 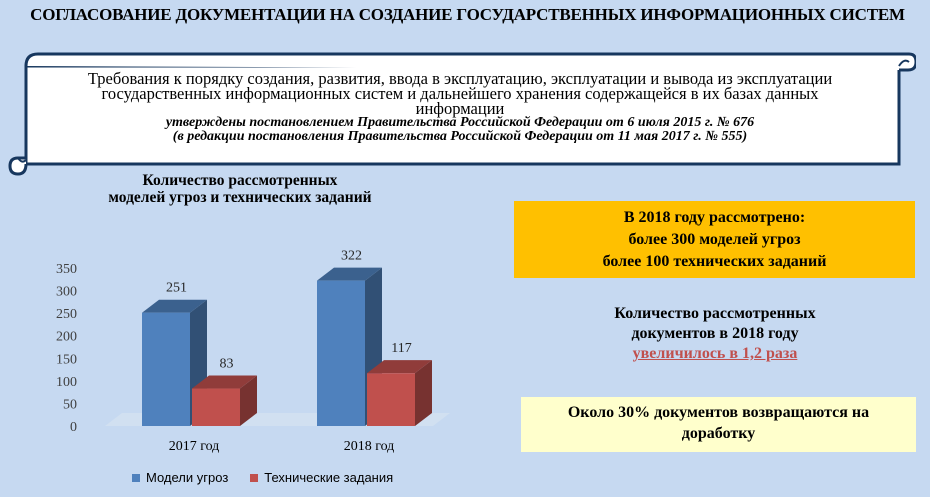 What do you see at coordinates (715, 353) in the screenshot?
I see `growth-highlight: увеличилось в 1,2 раза` at bounding box center [715, 353].